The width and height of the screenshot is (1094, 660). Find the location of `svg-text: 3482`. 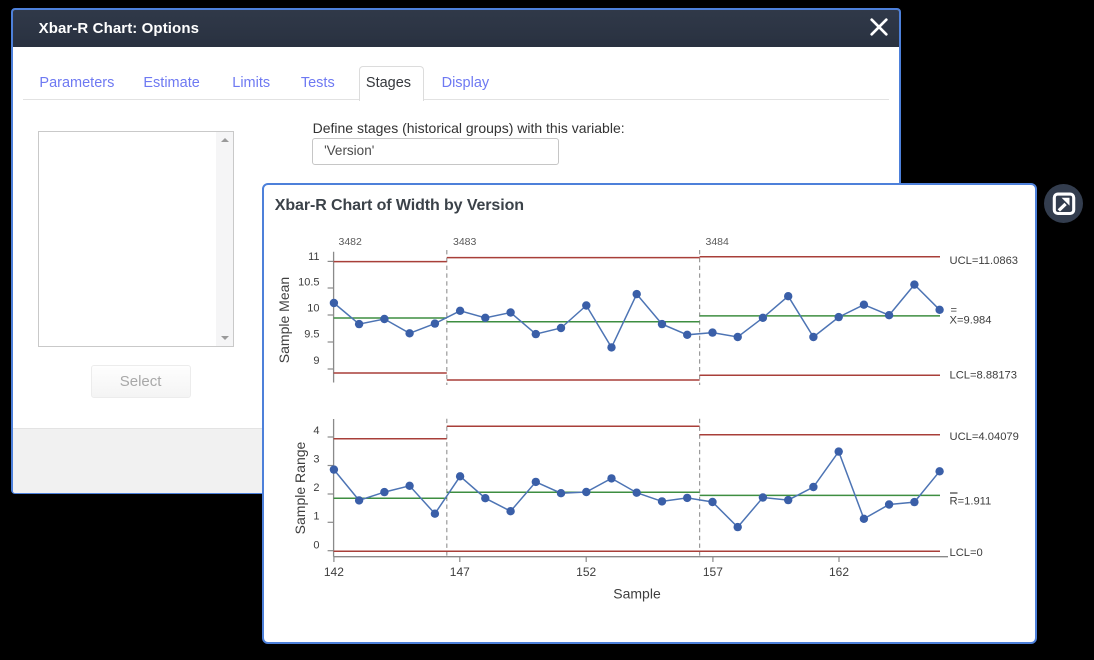

svg-text: 3482 is located at coordinates (350, 242).